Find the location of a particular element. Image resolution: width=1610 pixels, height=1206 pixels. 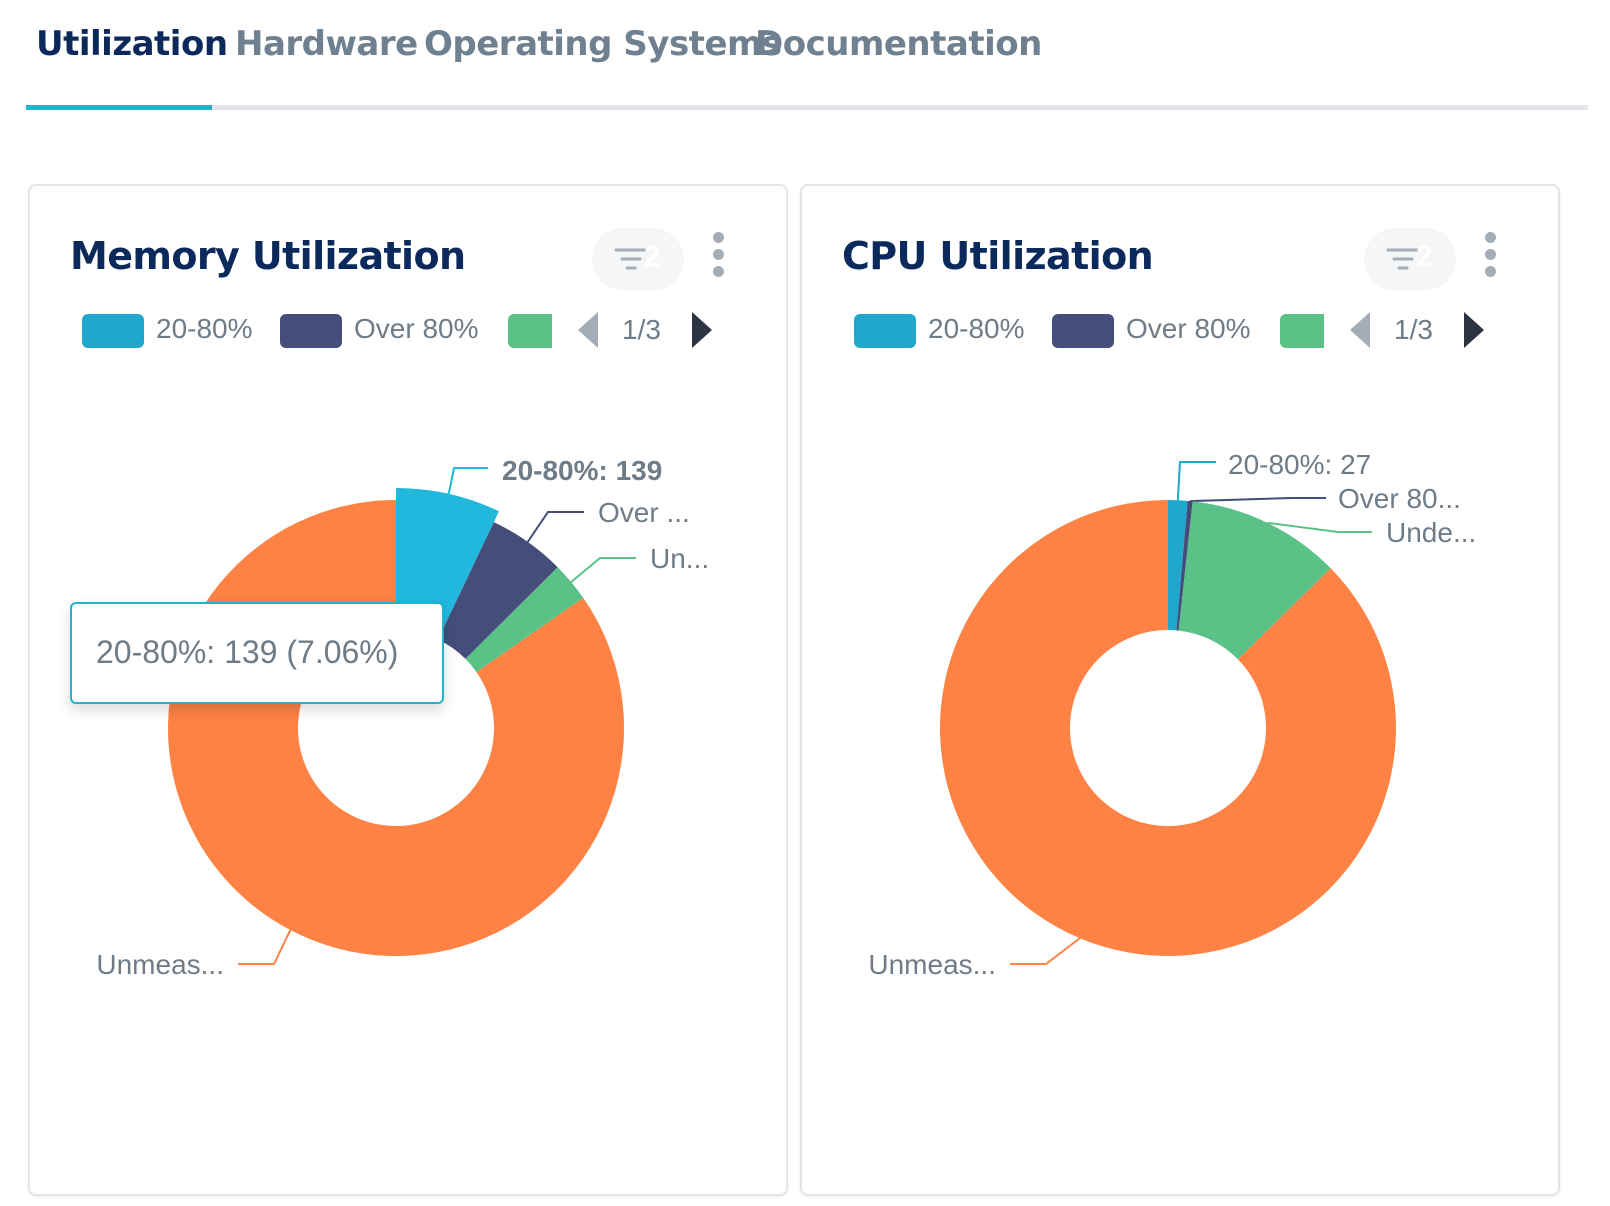

tab-documentation: Documentation is located at coordinates (898, 44).